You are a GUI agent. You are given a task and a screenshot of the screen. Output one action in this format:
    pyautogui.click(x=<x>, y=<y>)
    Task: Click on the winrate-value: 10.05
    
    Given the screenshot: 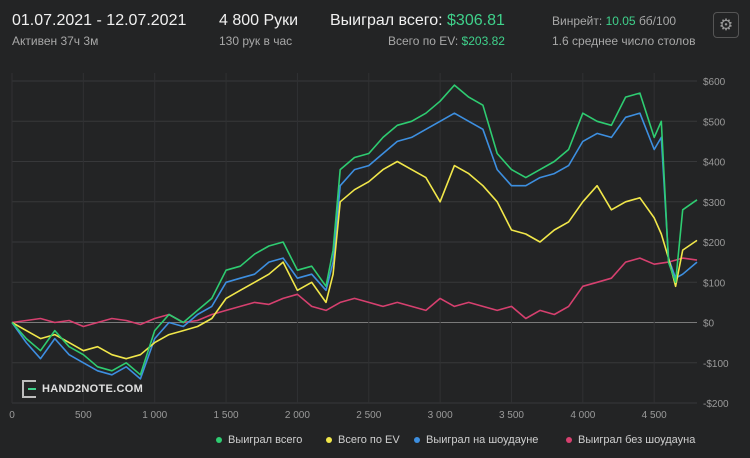 What is the action you would take?
    pyautogui.click(x=620, y=21)
    